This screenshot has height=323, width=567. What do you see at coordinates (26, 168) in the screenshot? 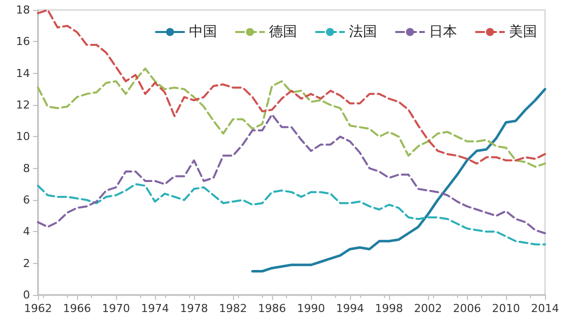
I see `y-tick-label: 8` at bounding box center [26, 168].